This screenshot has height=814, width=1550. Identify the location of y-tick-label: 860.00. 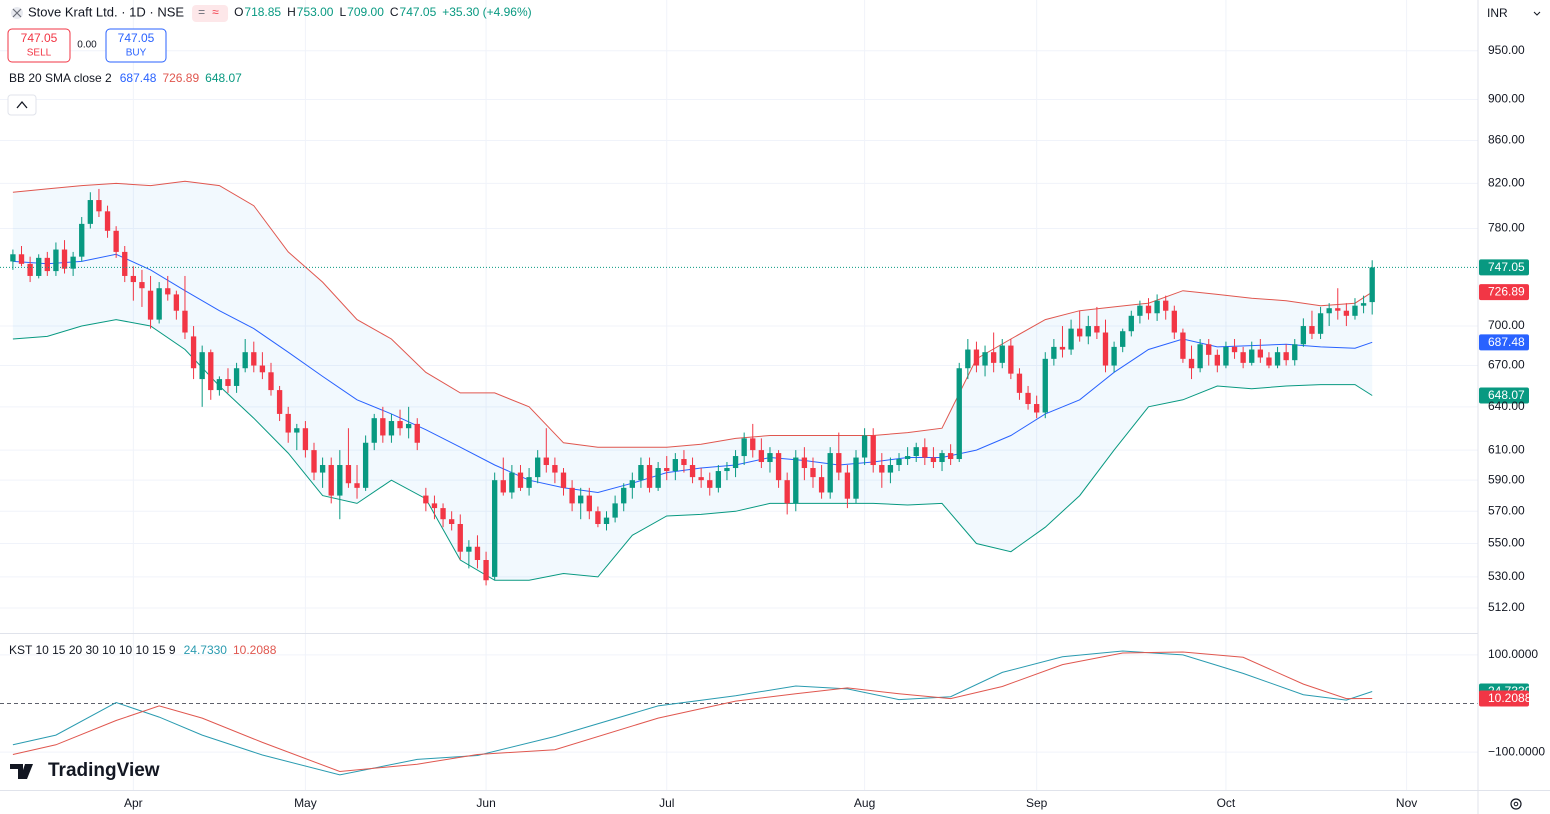
(1506, 140).